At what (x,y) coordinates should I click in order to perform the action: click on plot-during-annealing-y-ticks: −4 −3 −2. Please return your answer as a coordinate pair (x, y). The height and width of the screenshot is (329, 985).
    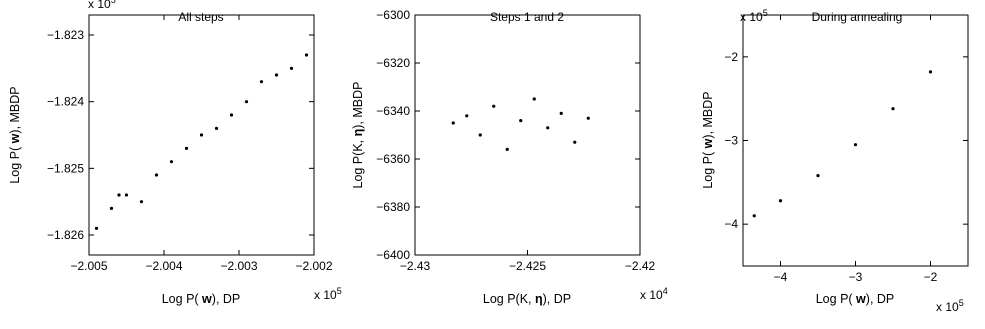
    Looking at the image, I should click on (846, 140).